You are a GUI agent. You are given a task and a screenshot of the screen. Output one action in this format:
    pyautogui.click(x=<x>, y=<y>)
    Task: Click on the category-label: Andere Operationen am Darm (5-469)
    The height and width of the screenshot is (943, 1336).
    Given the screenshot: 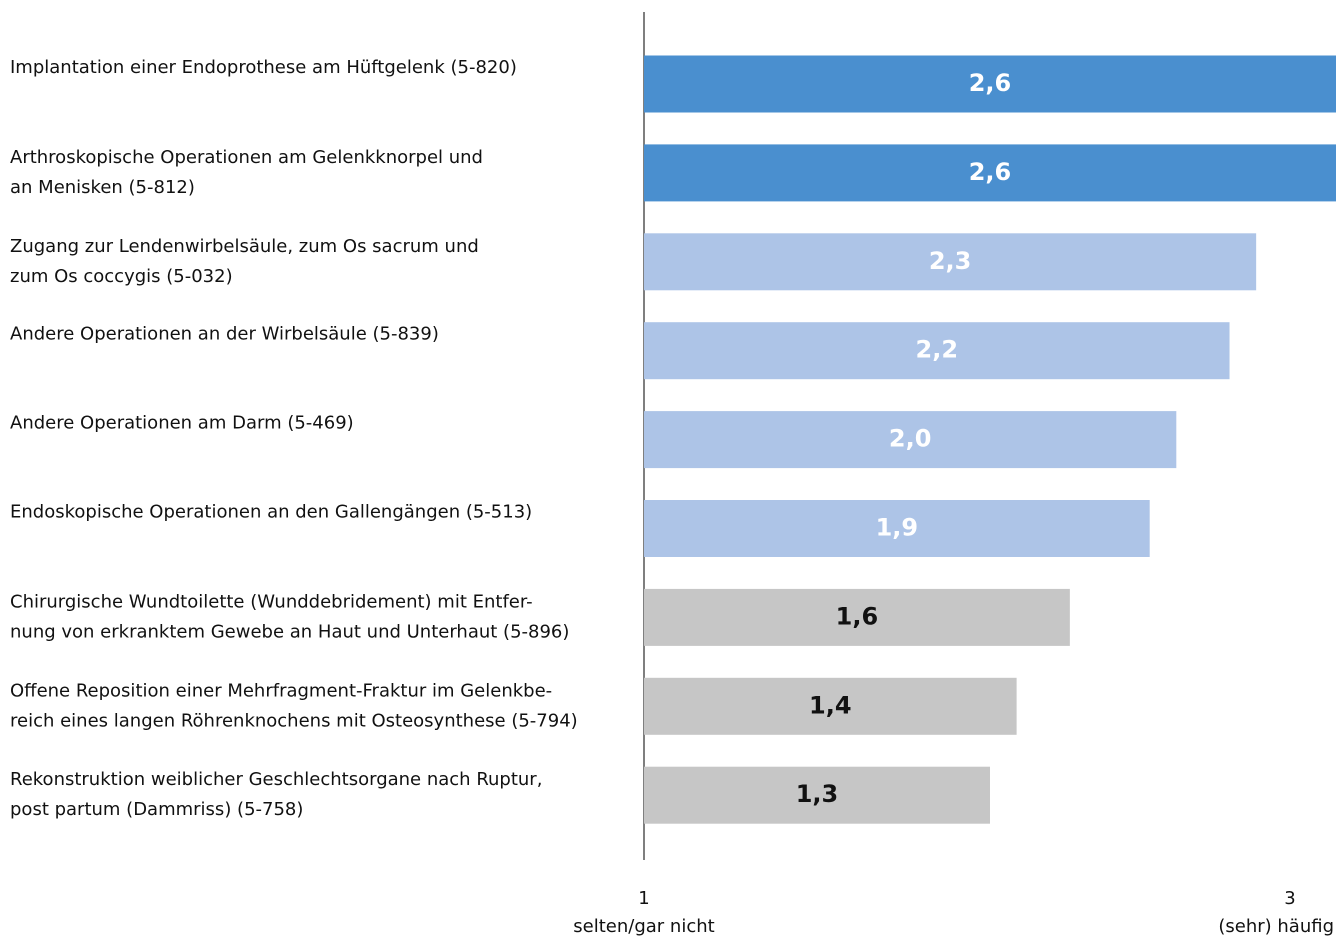 What is the action you would take?
    pyautogui.click(x=182, y=423)
    